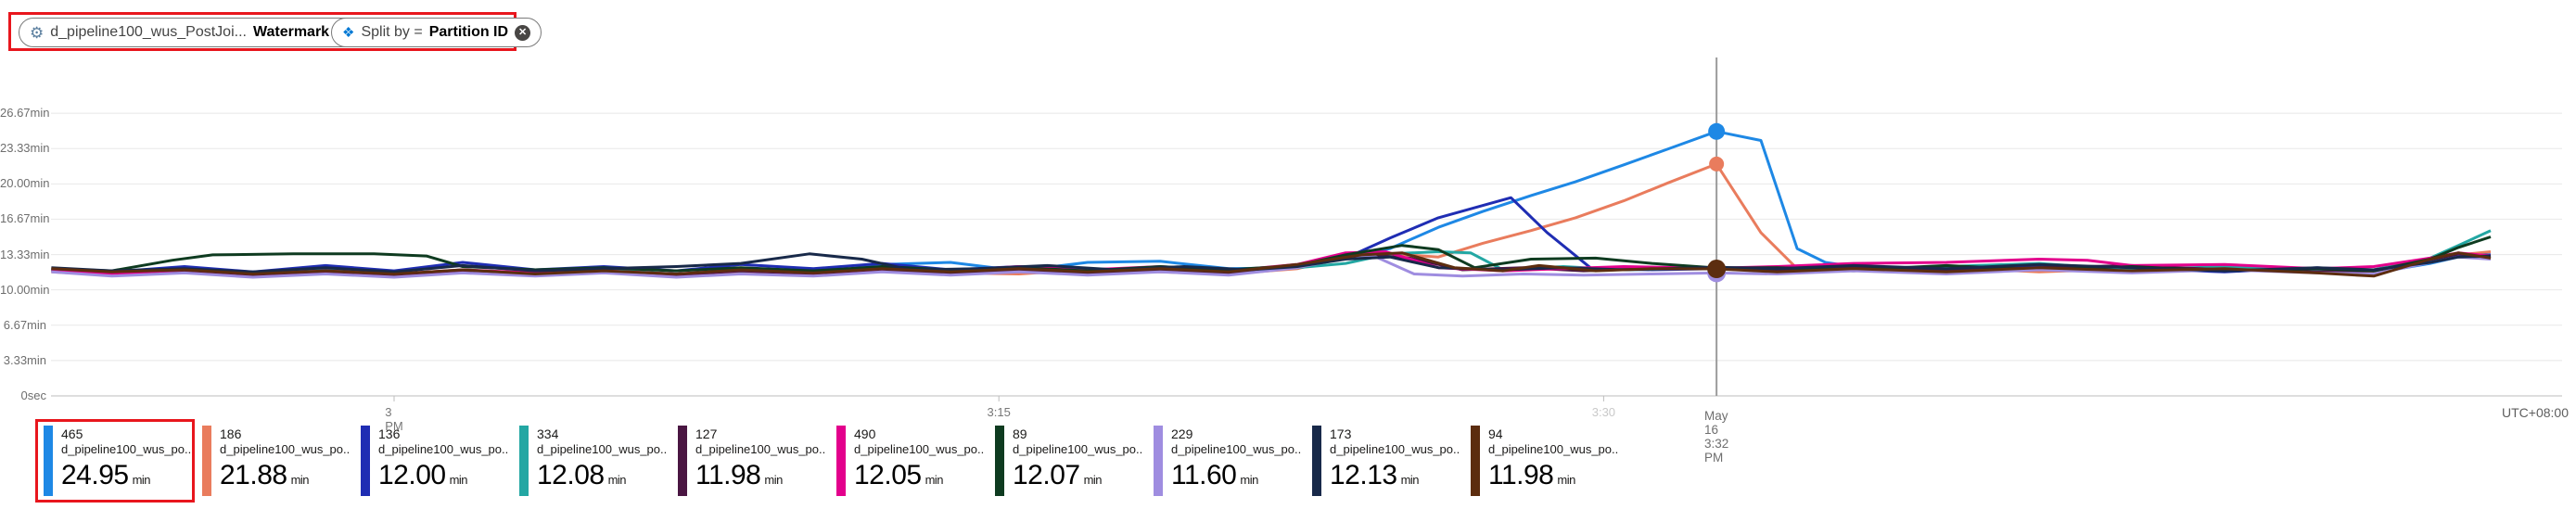 Image resolution: width=2576 pixels, height=509 pixels. I want to click on crosshair-time-label: May 16 3:32 PM, so click(1716, 436).